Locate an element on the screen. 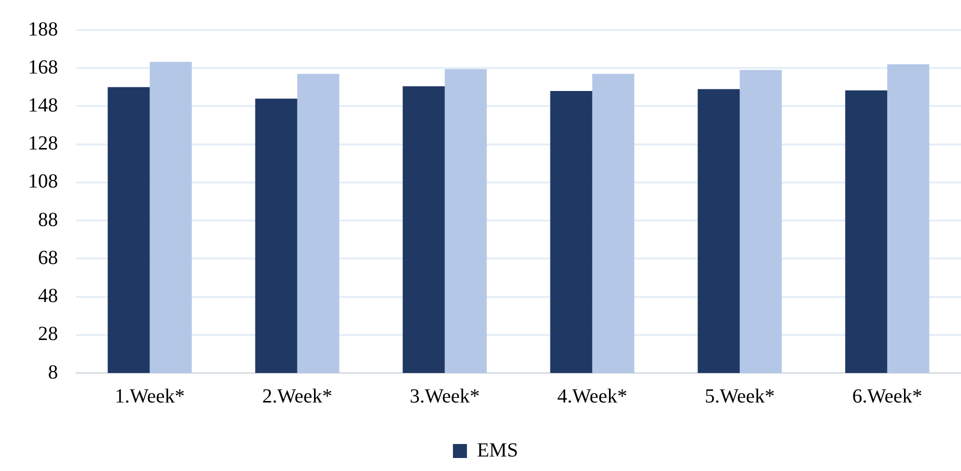 This screenshot has height=471, width=961. y-tick-label: 148 is located at coordinates (43, 105).